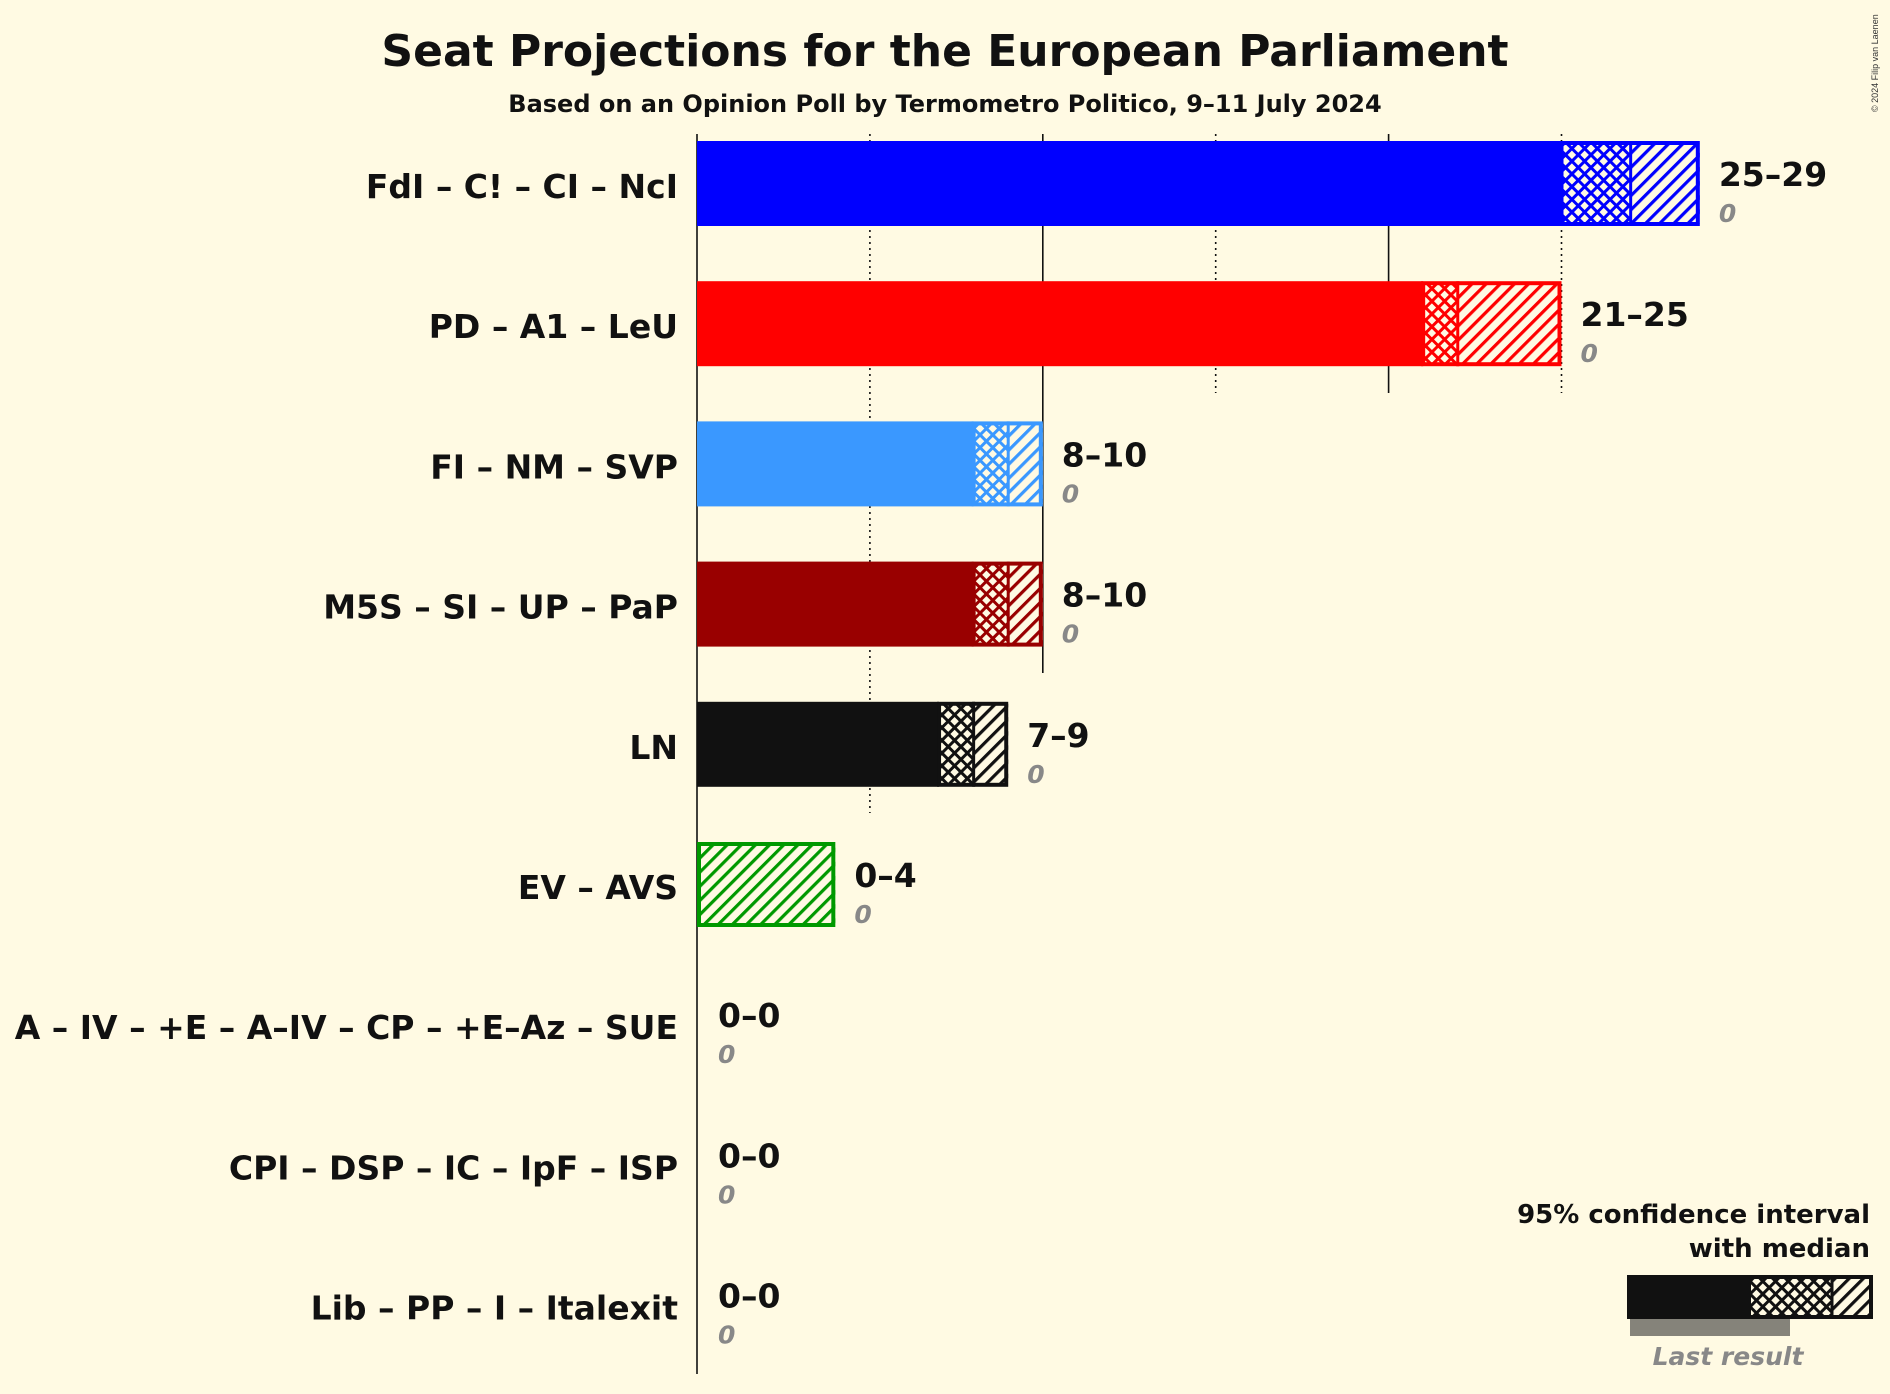 The image size is (1890, 1394). Describe the element at coordinates (885, 875) in the screenshot. I see `range-label: 0–4` at that location.